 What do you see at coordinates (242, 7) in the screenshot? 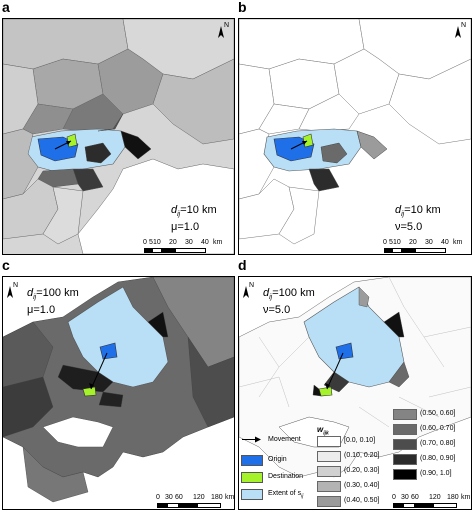
I see `panel-letter-b: b` at bounding box center [242, 7].